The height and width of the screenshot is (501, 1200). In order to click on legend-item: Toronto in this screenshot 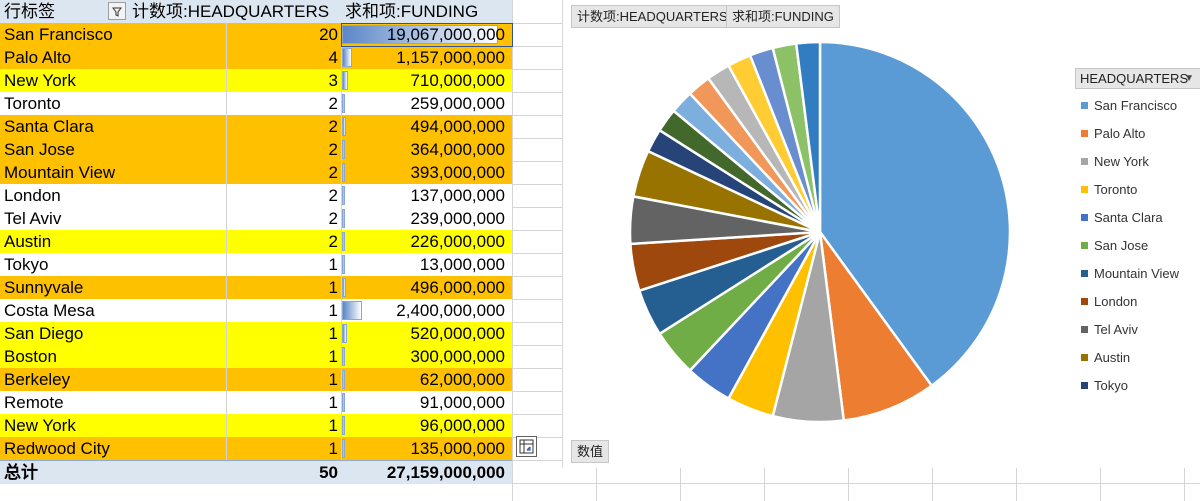, I will do `click(1109, 190)`.